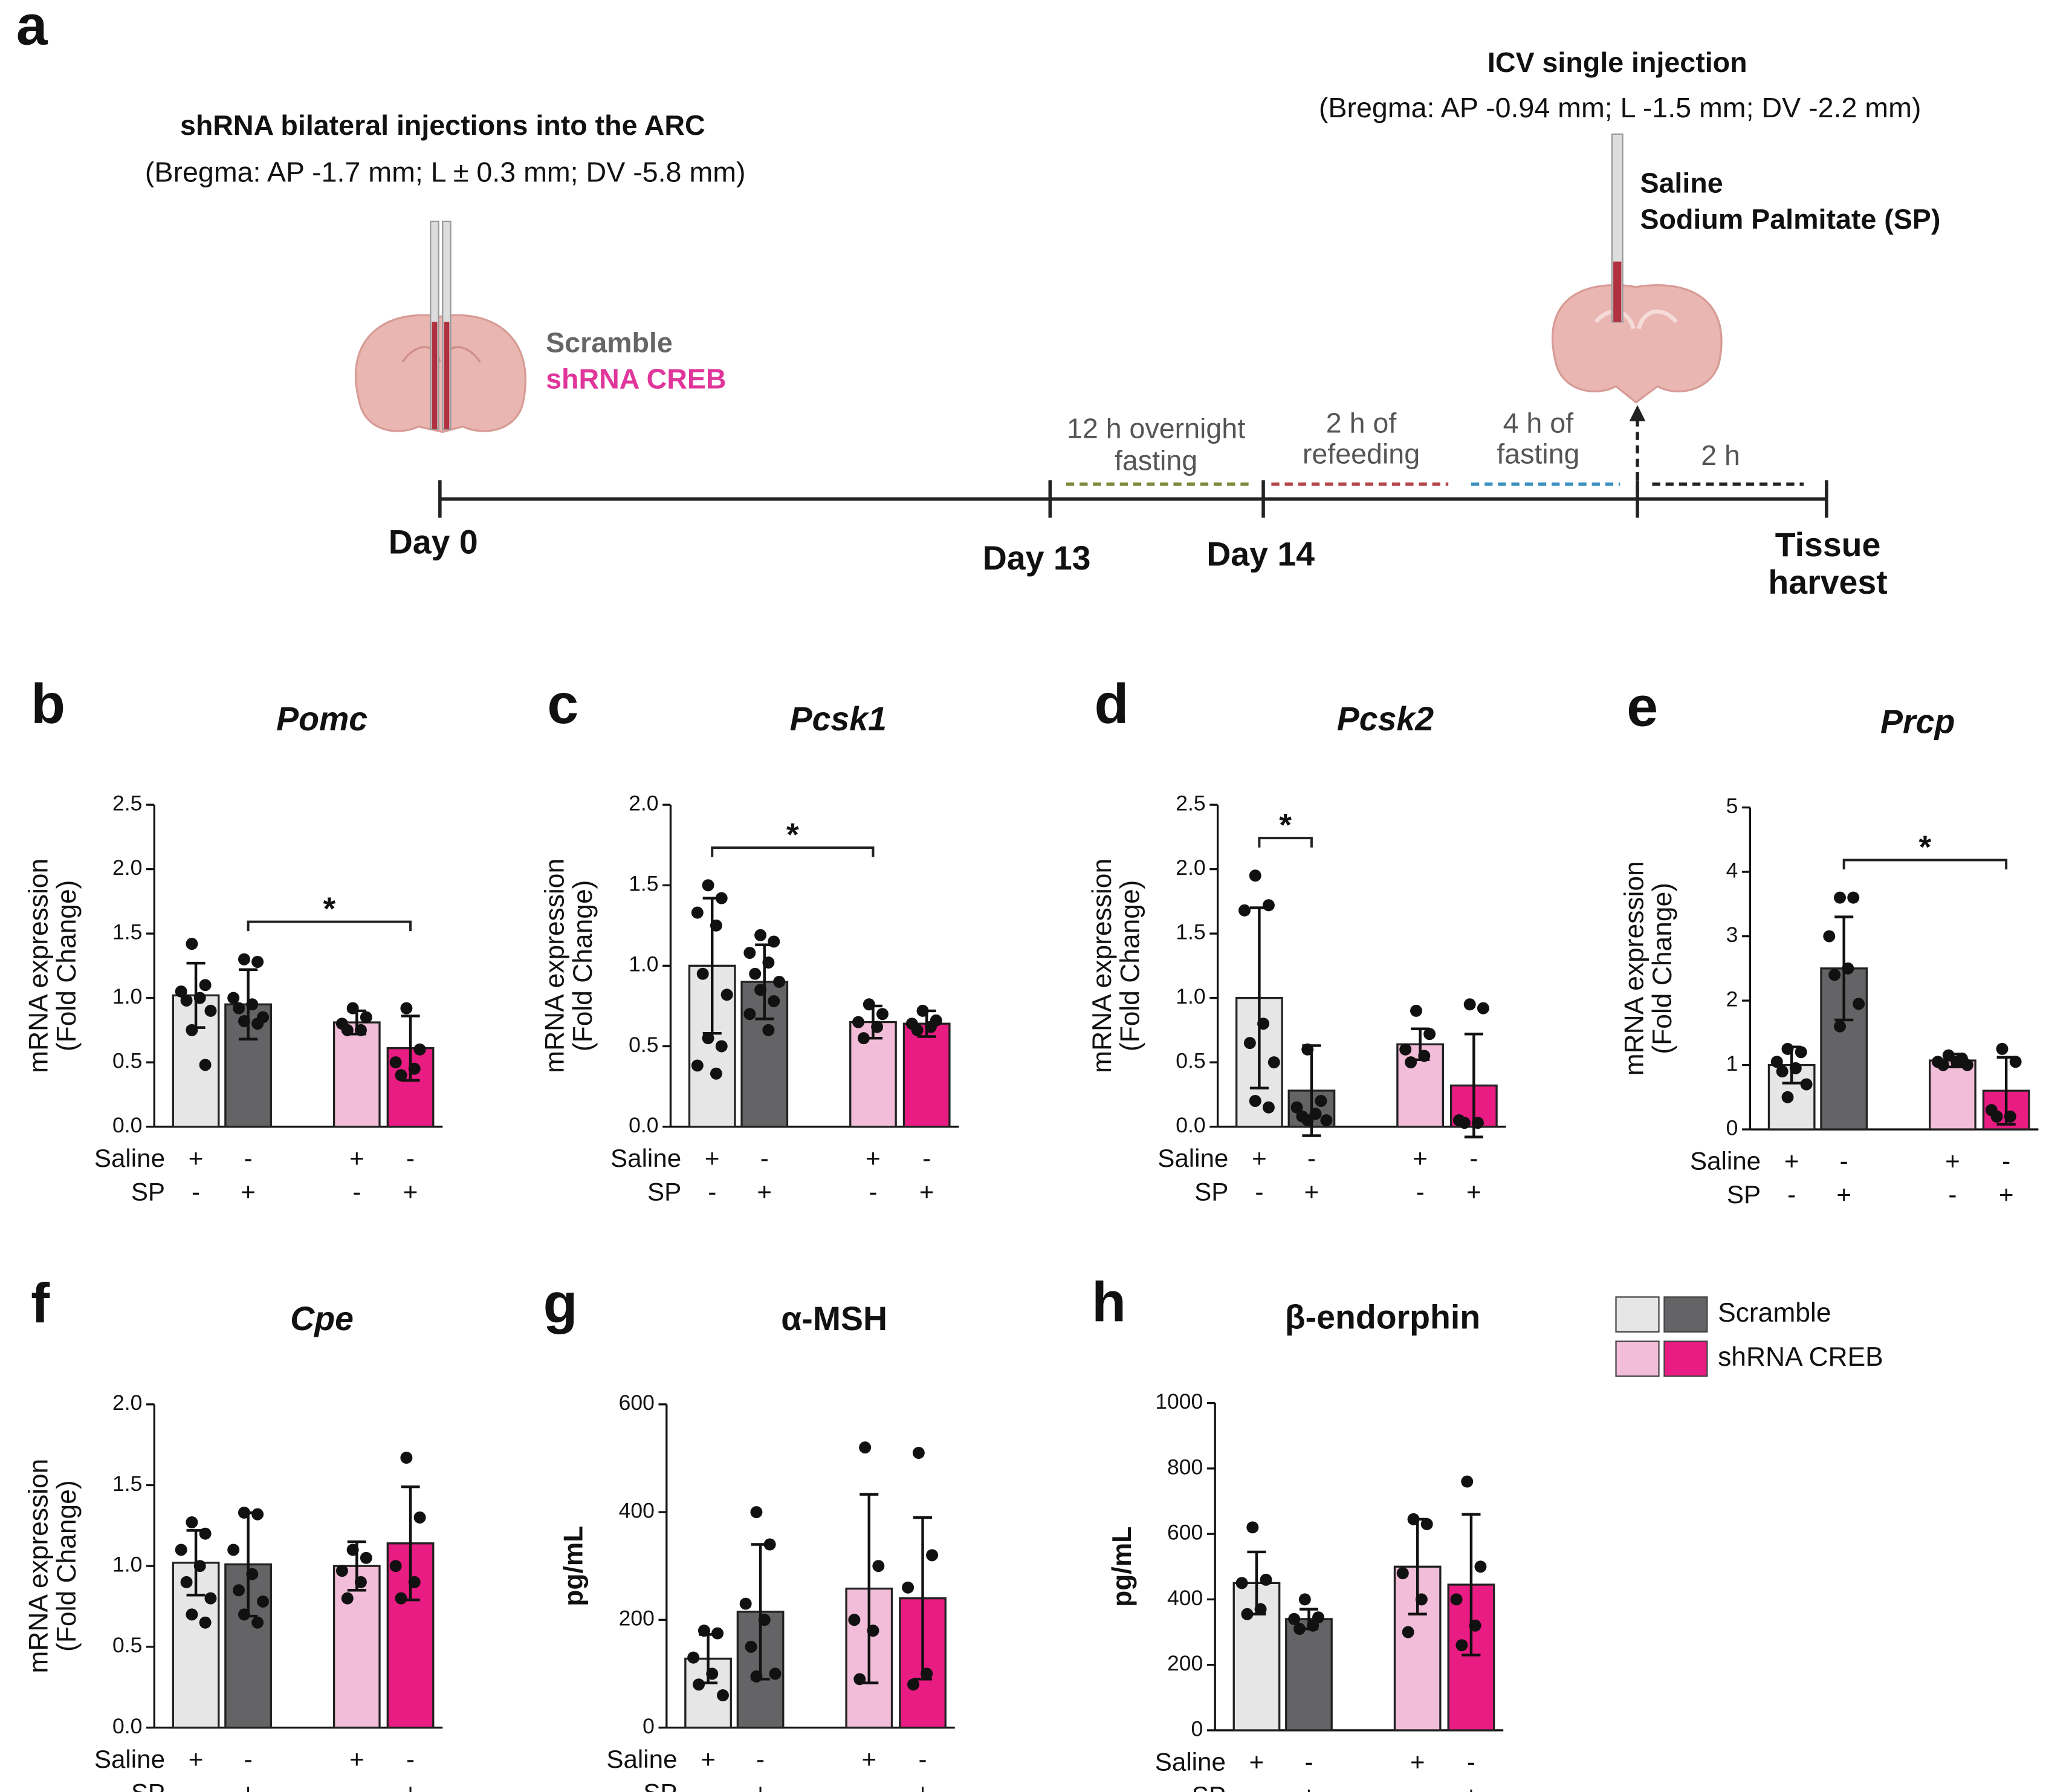 The image size is (2072, 1792). I want to click on significance-bracket, so click(793, 852).